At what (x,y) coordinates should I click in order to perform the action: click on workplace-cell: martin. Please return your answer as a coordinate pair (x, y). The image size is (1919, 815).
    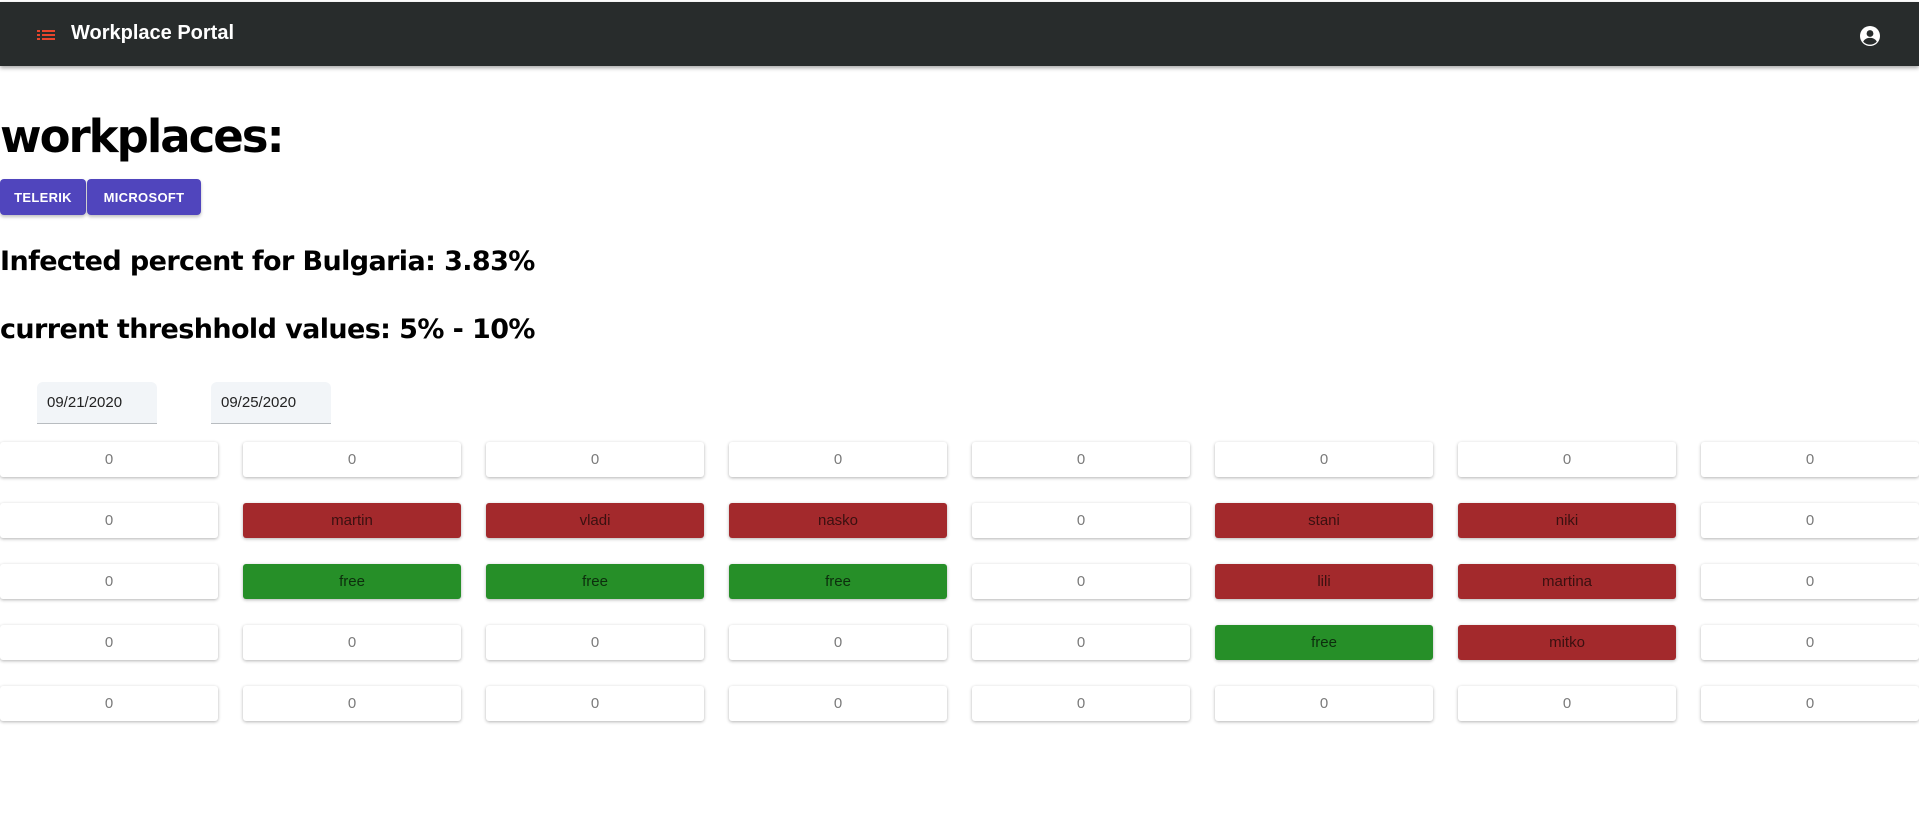
    Looking at the image, I should click on (352, 520).